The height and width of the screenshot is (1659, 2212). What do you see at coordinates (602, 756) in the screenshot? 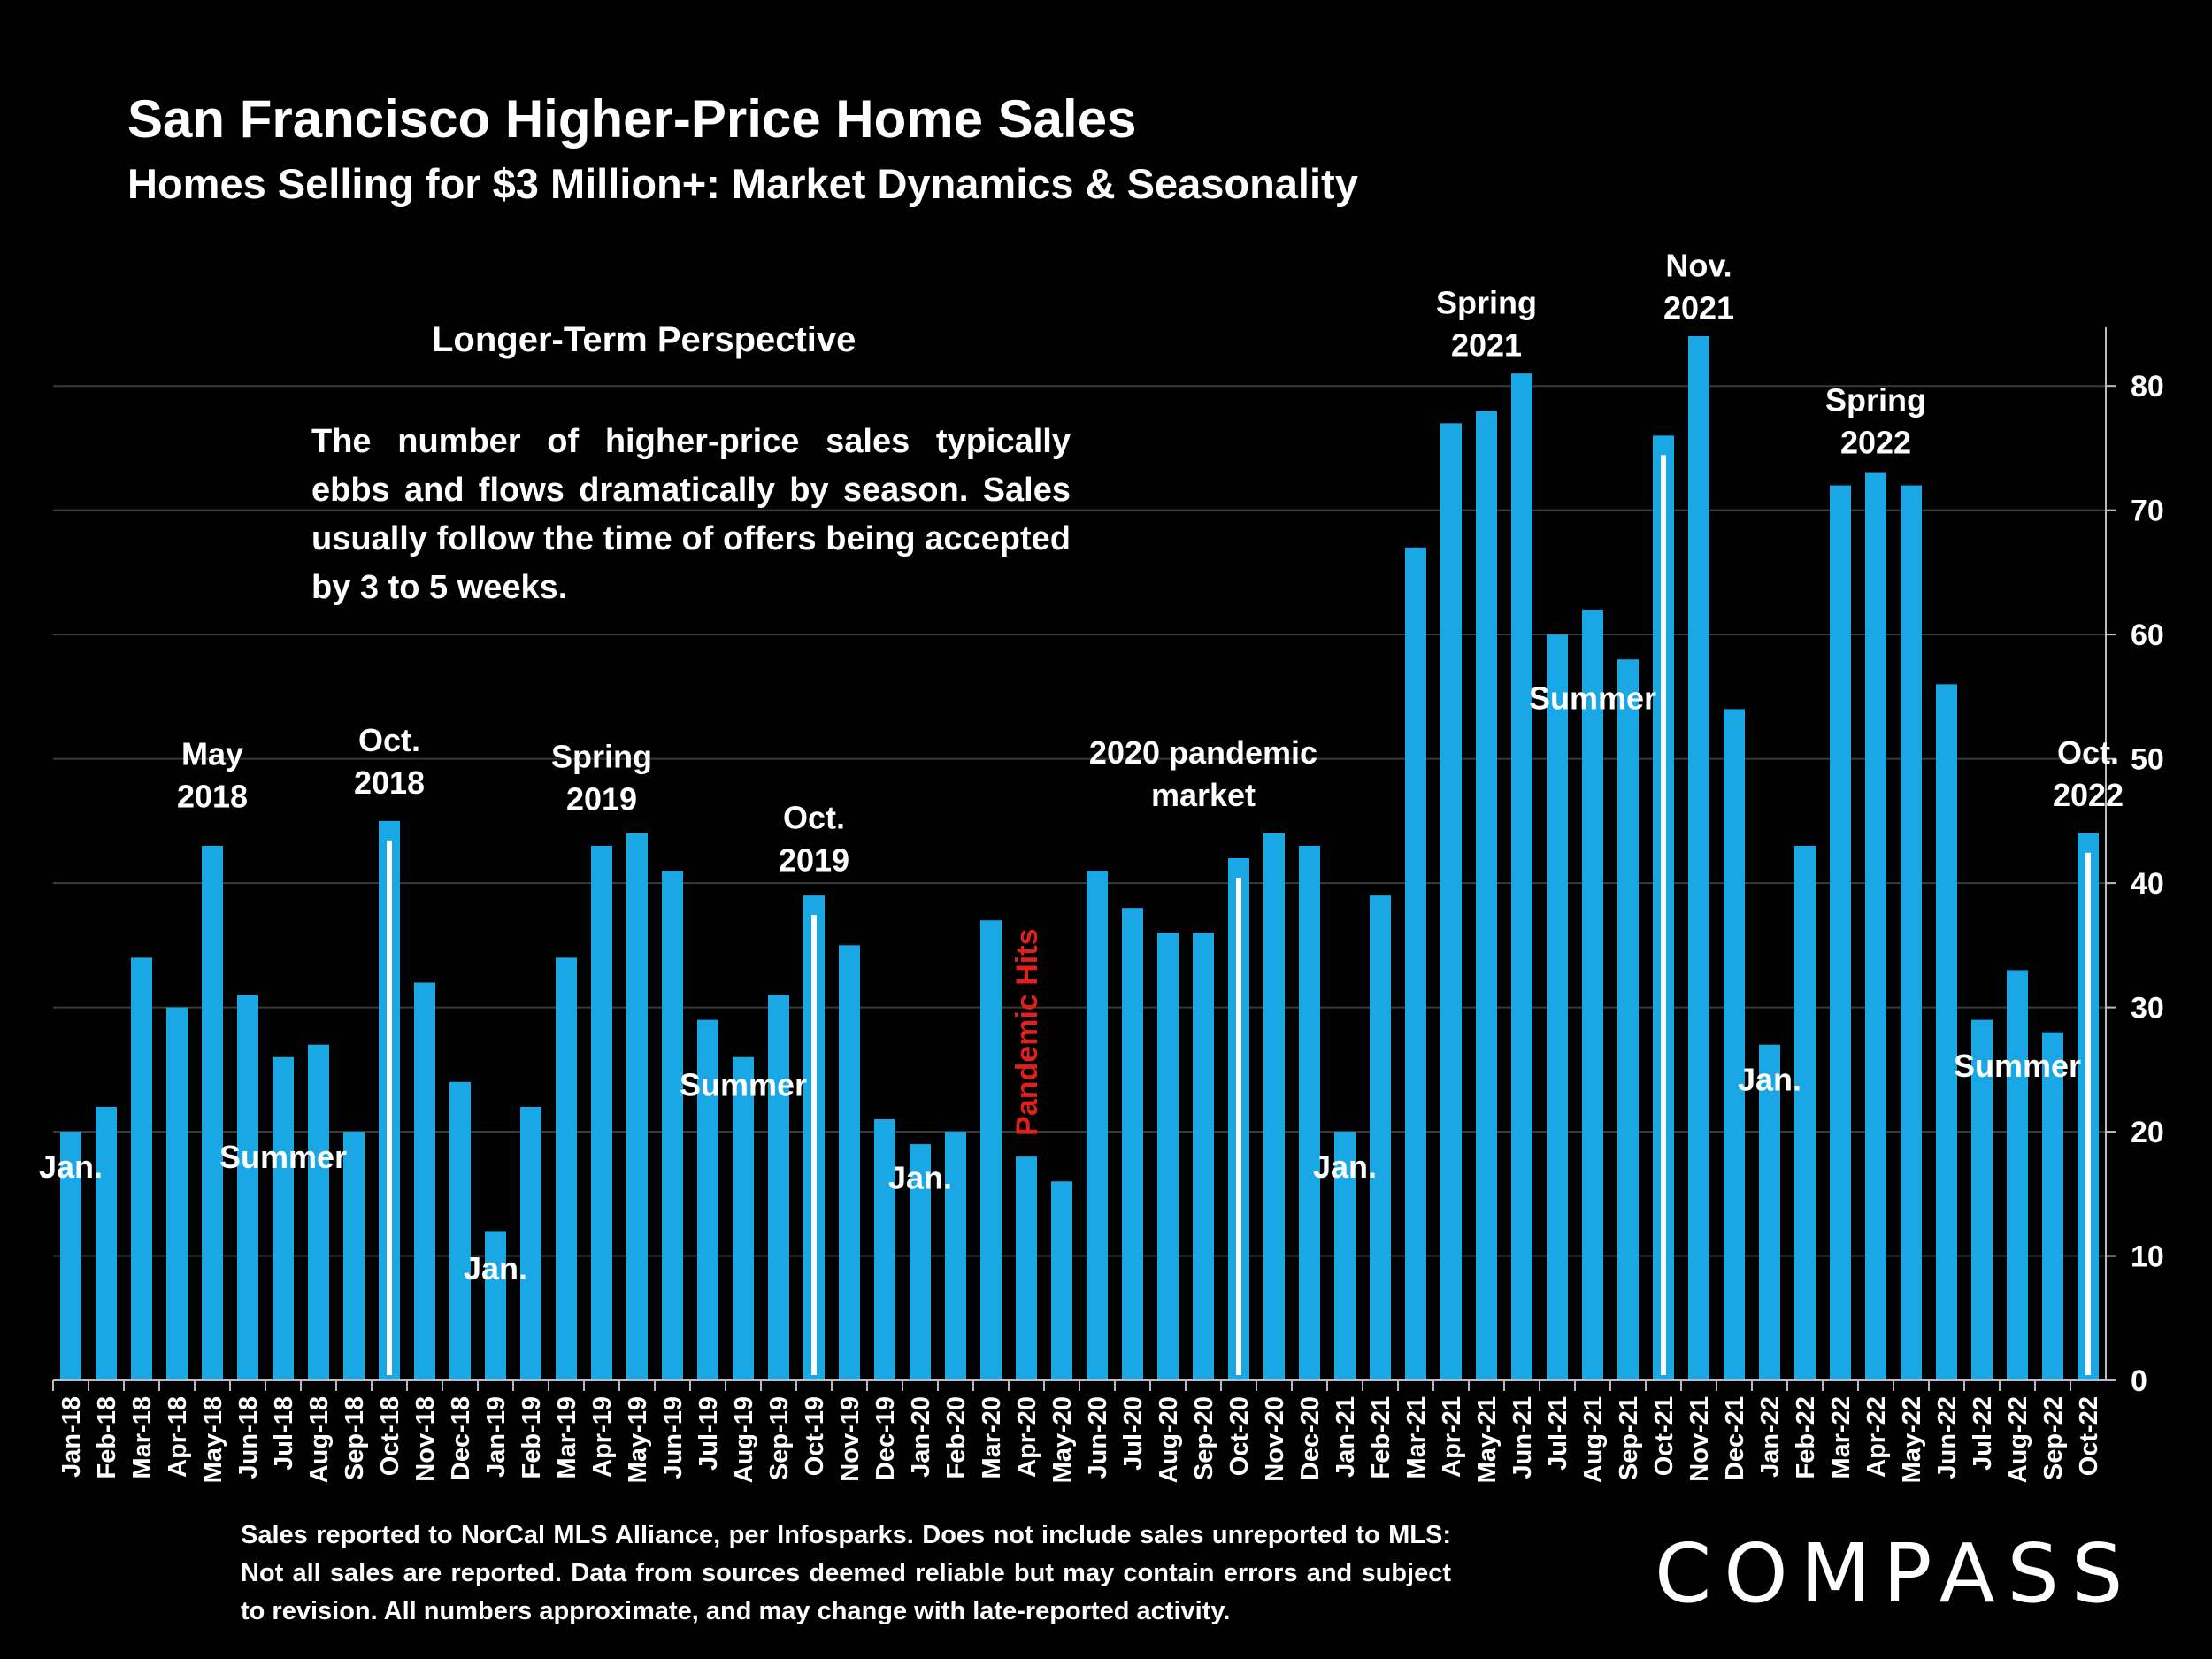
I see `annotation-label: Spring` at bounding box center [602, 756].